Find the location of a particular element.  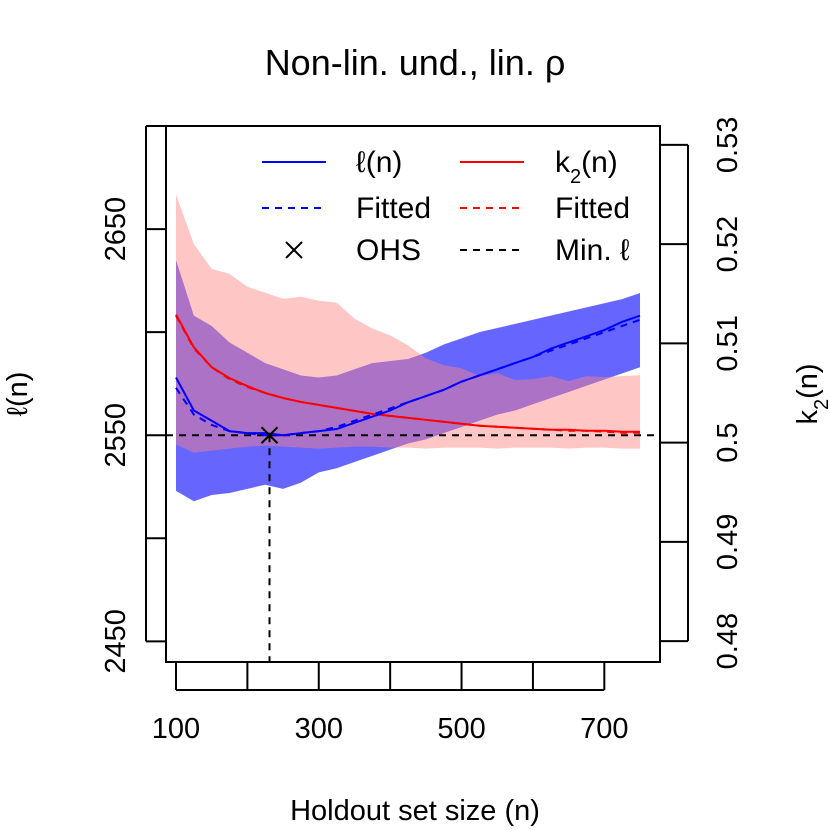

legend-cross-symbol is located at coordinates (294, 250).